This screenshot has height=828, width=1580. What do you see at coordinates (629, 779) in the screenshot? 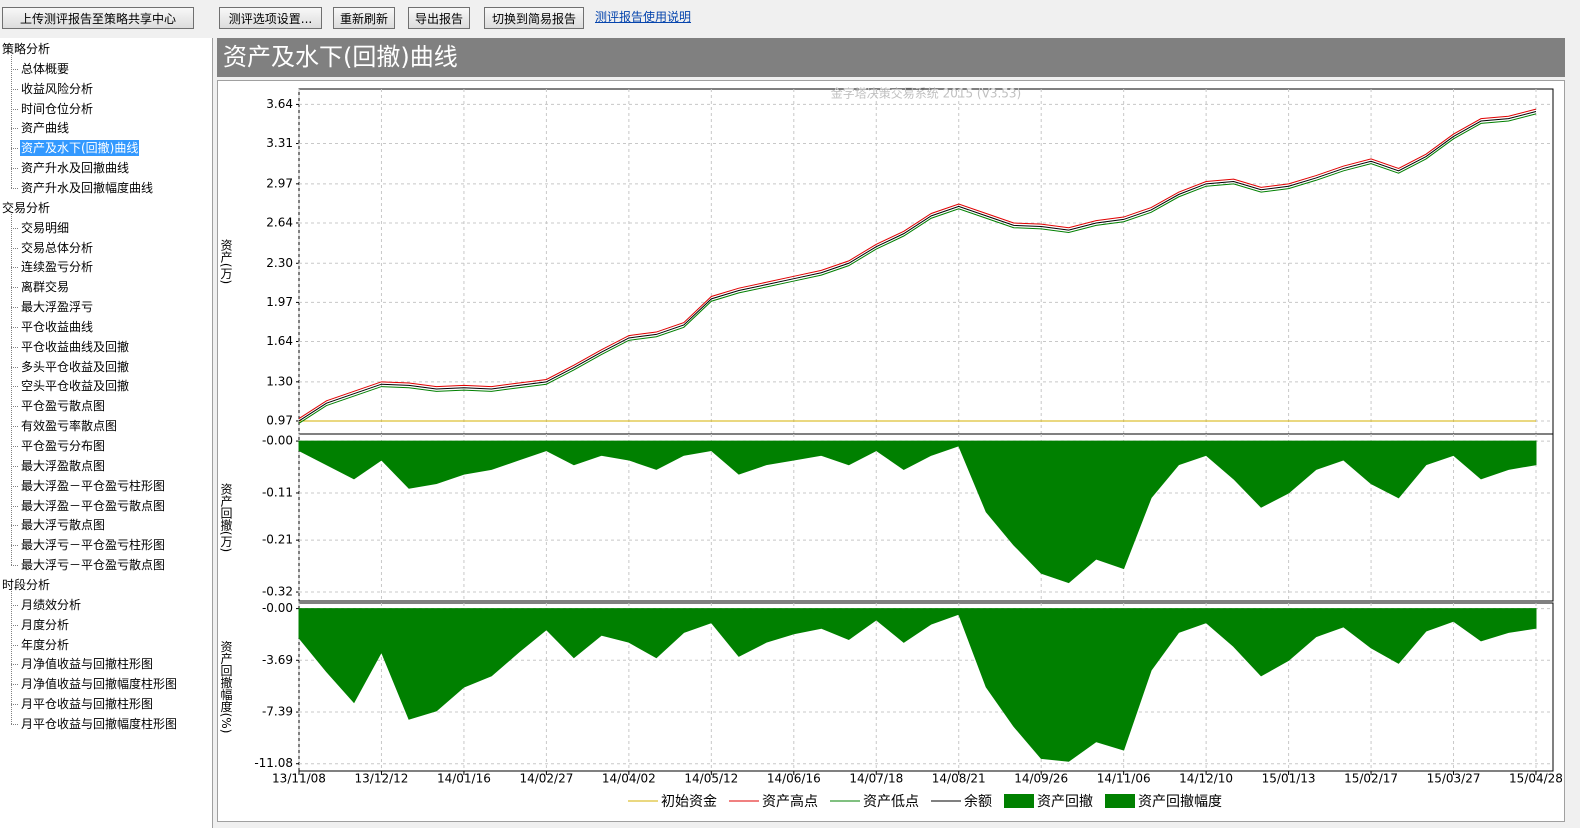
I see `x-tick-label: 14/04/02` at bounding box center [629, 779].